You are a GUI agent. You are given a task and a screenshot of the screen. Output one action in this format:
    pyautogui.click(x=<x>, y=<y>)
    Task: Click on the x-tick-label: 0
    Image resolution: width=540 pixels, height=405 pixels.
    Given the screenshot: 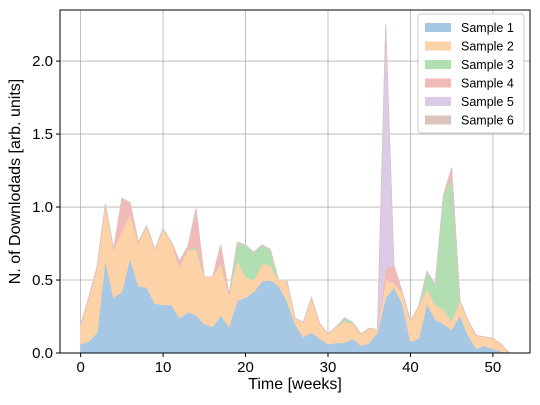 What is the action you would take?
    pyautogui.click(x=80, y=367)
    